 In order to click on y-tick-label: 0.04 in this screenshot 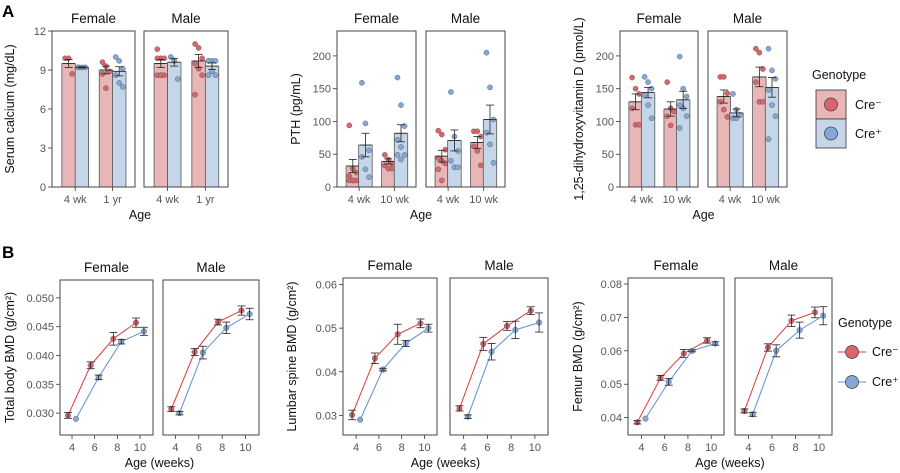, I will do `click(326, 373)`.